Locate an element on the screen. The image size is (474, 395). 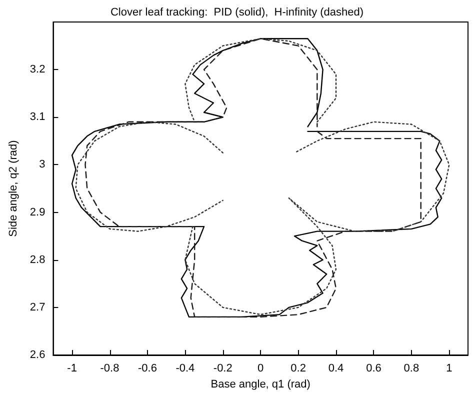
x-tick-label: -0.2 is located at coordinates (222, 368).